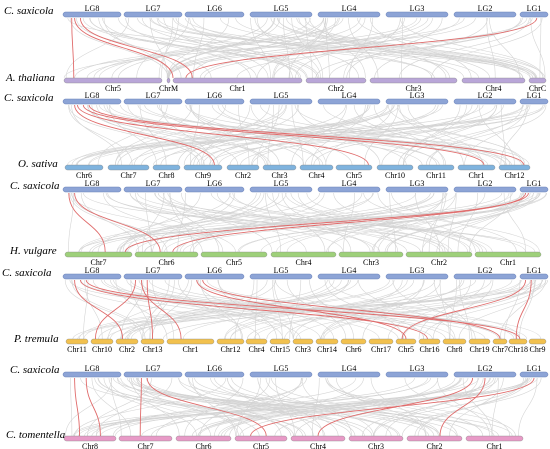 The height and width of the screenshot is (449, 550). I want to click on target-chromosome-label: Chr5, so click(113, 88).